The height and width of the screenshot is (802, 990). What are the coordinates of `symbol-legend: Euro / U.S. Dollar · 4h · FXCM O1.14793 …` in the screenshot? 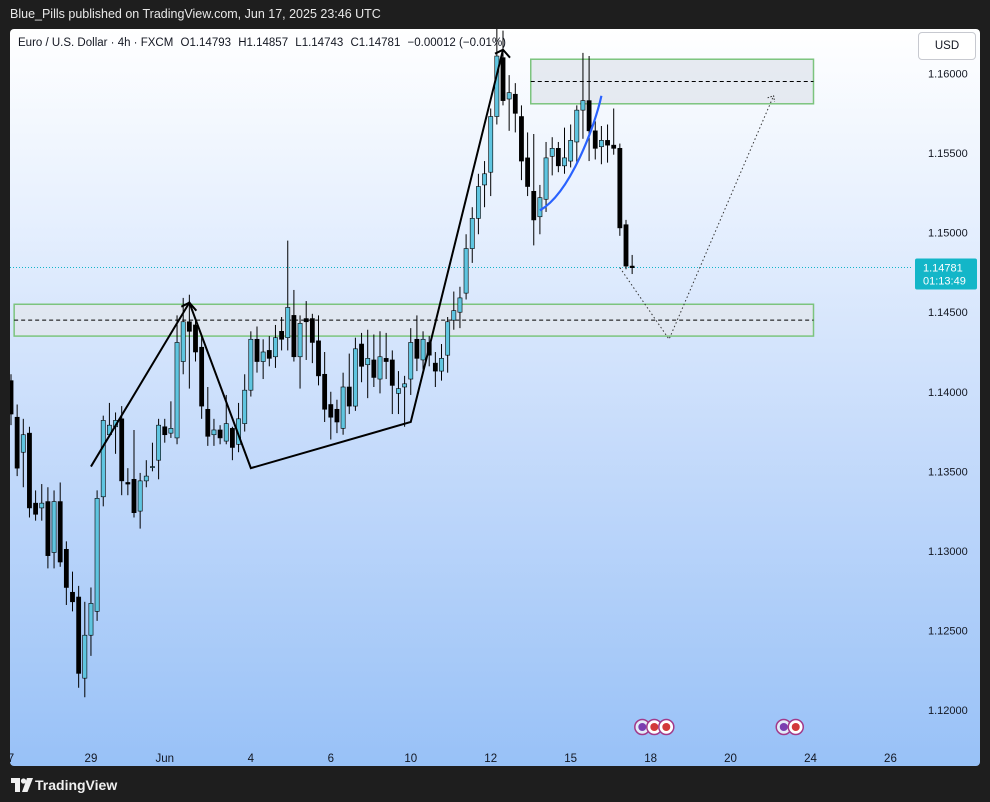 It's located at (264, 43).